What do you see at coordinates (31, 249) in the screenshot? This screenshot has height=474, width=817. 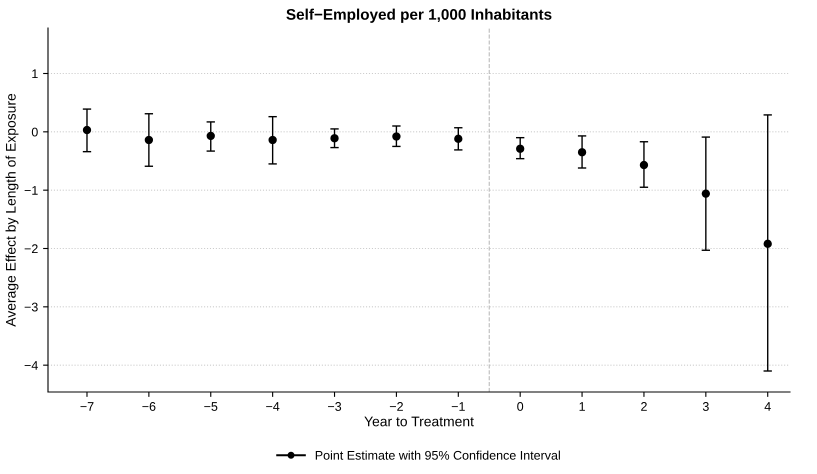 I see `y-tick-label: −2` at bounding box center [31, 249].